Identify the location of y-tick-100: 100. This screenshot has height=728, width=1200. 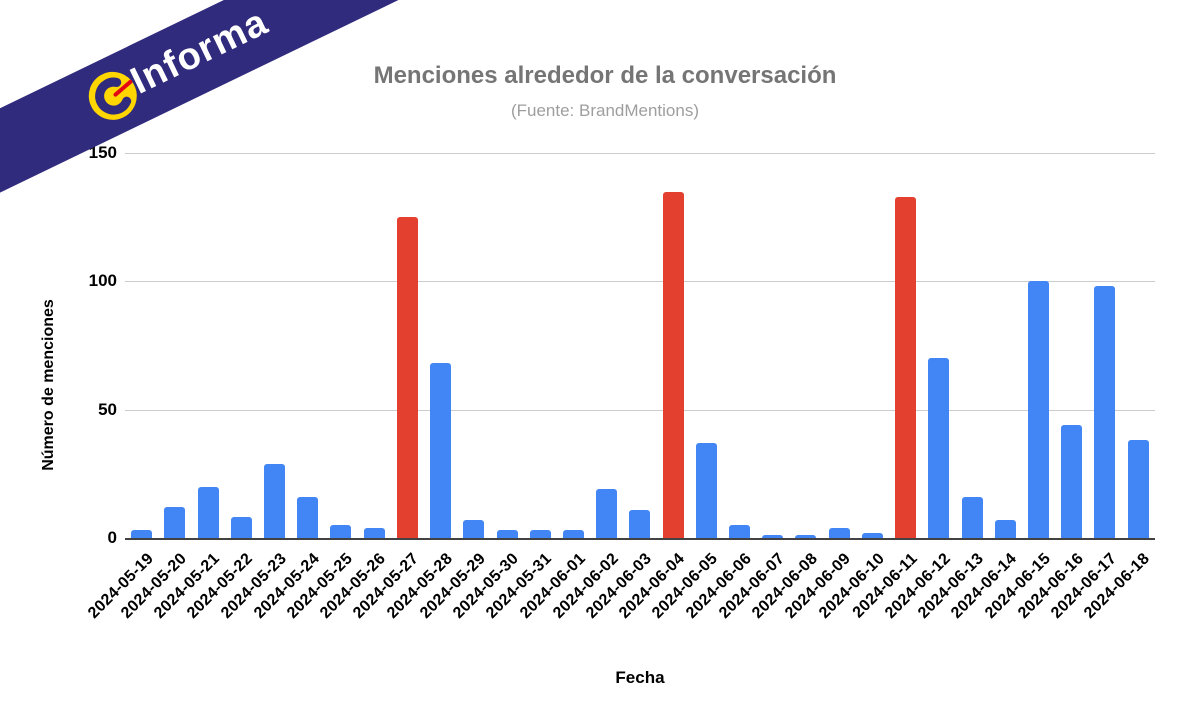
(102, 281).